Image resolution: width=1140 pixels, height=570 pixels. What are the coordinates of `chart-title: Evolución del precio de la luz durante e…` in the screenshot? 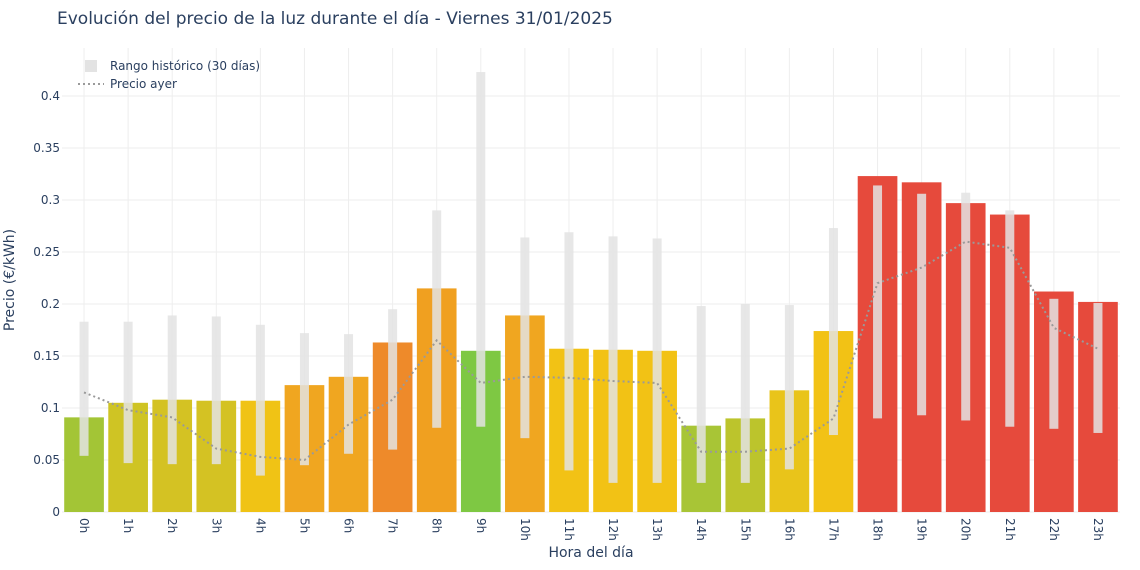 It's located at (335, 19).